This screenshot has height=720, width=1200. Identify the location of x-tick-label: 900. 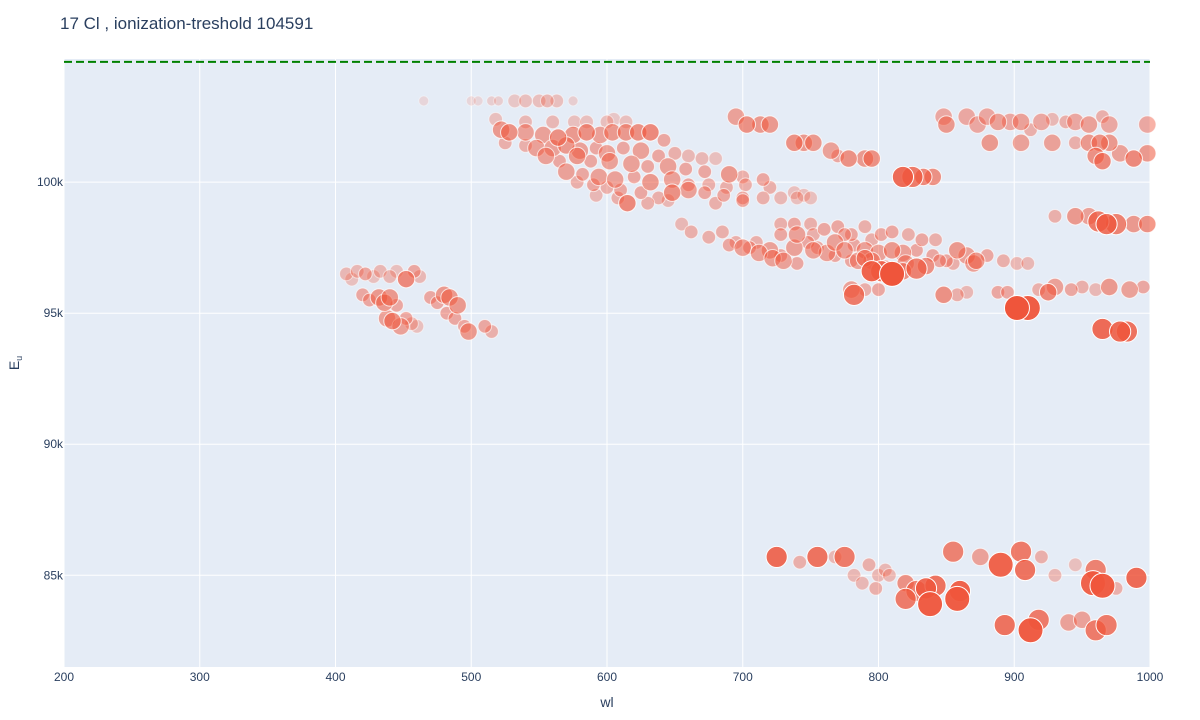
(1014, 677).